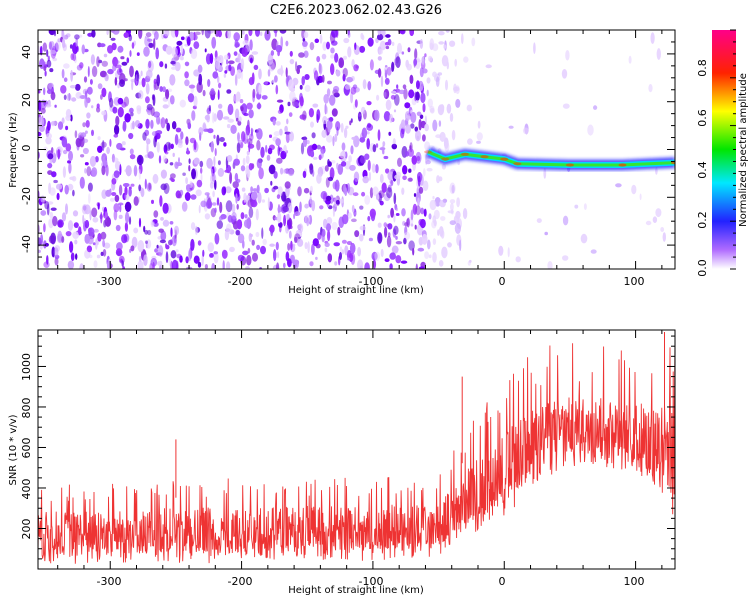  Describe the element at coordinates (445, 159) in the screenshot. I see `signal-track-point` at that location.